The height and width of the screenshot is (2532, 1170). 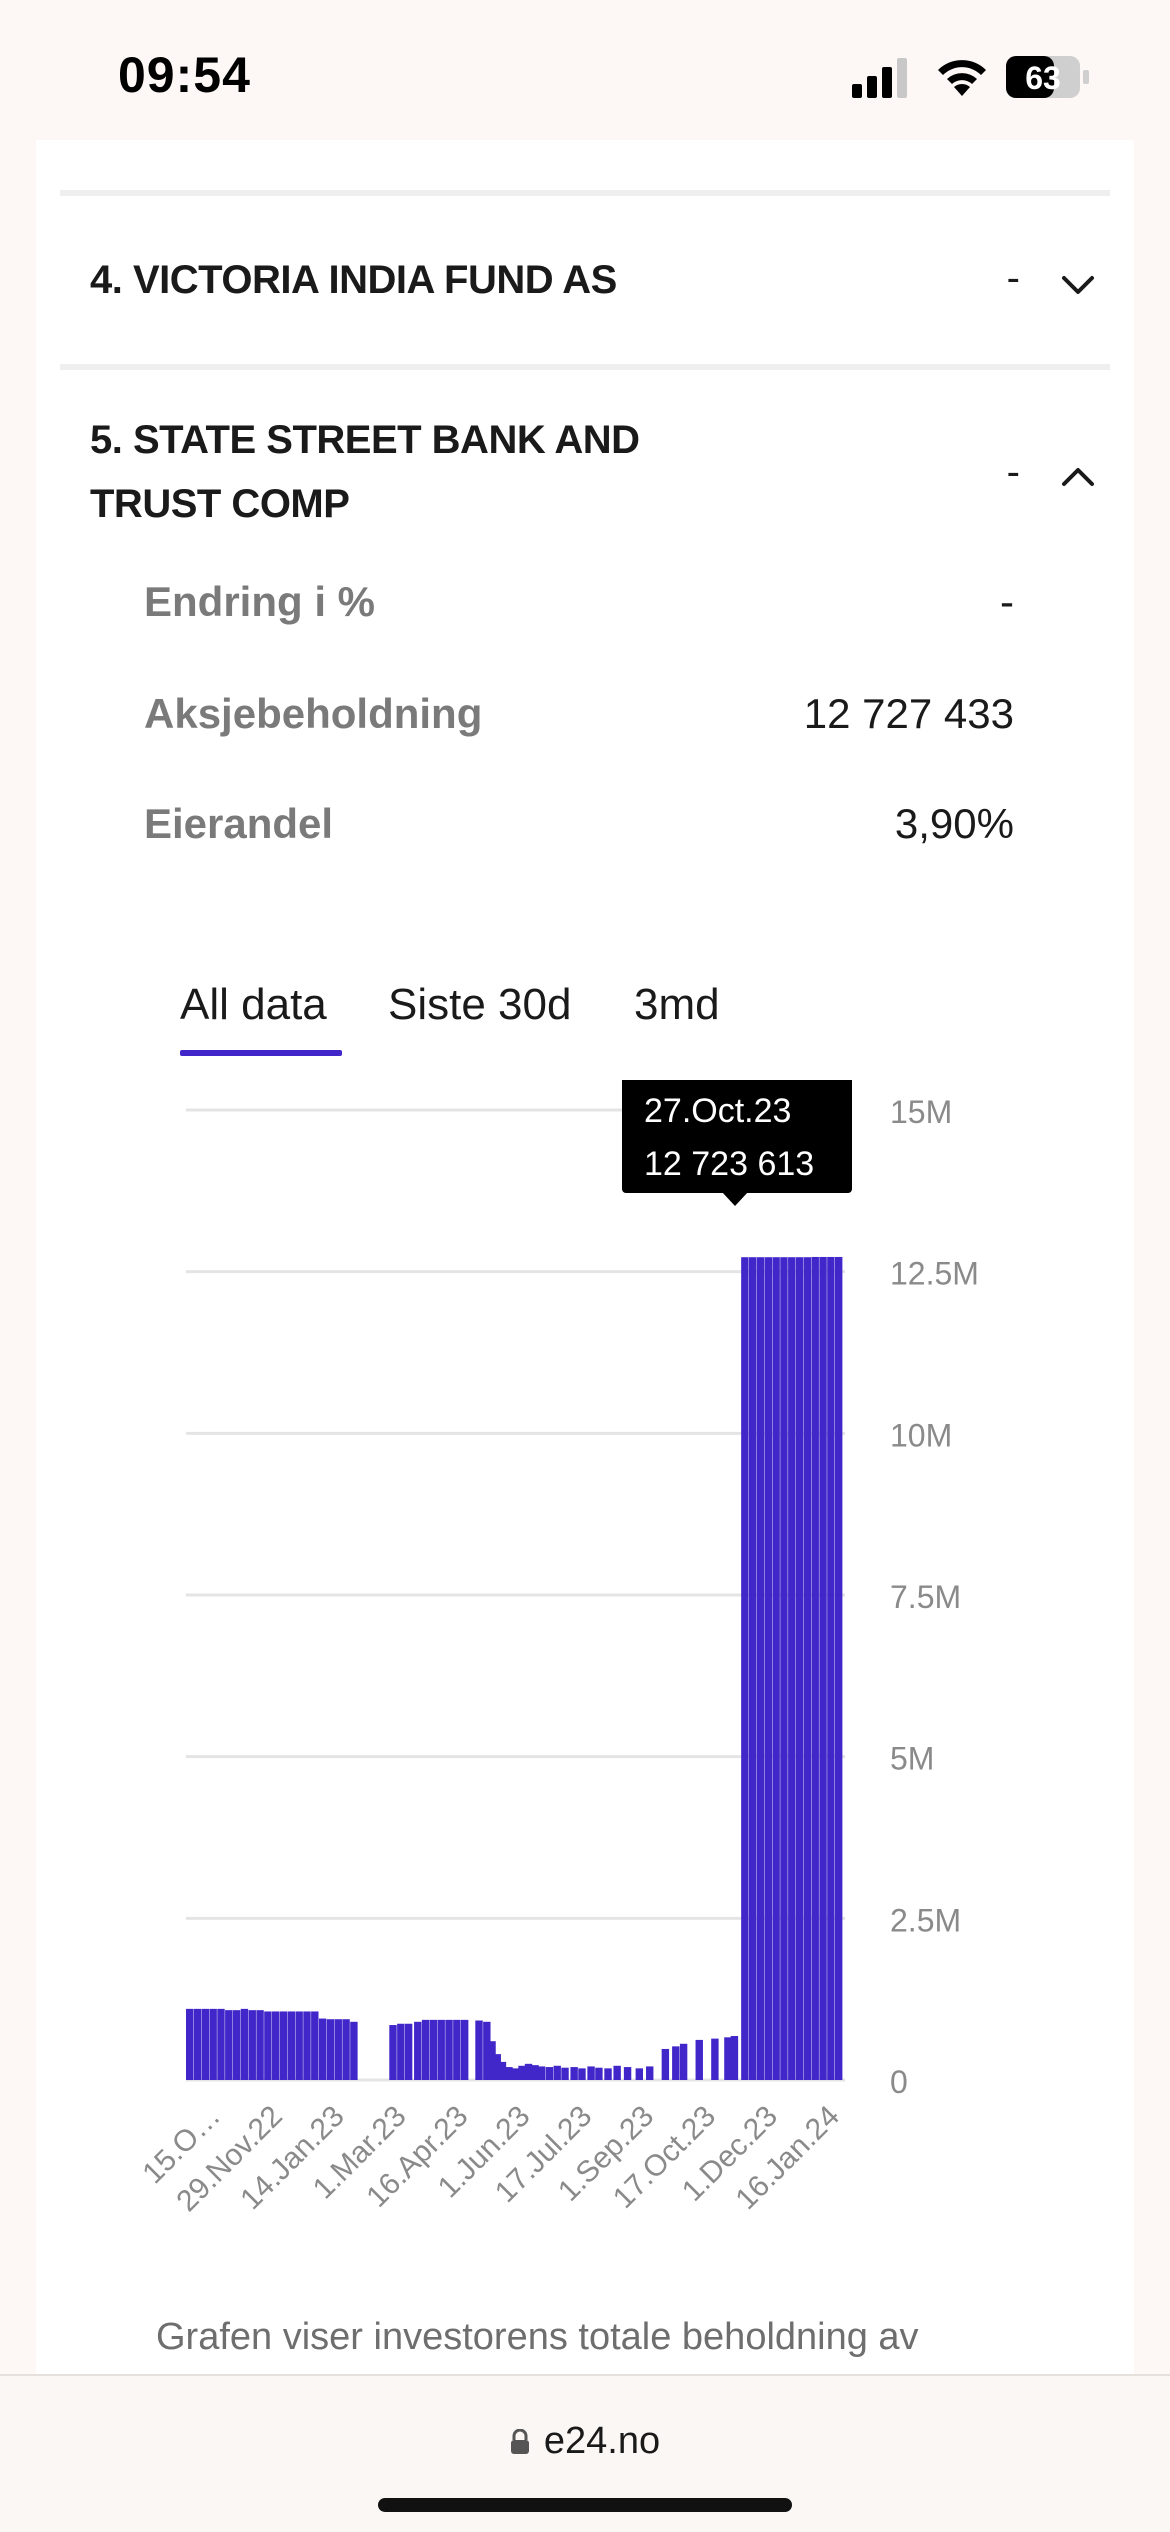 What do you see at coordinates (1078, 476) in the screenshot?
I see `chevron-up-icon` at bounding box center [1078, 476].